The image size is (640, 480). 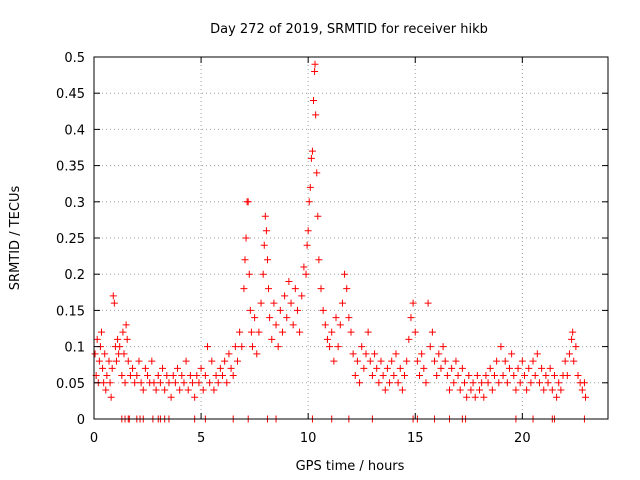 What do you see at coordinates (70, 167) in the screenshot?
I see `y-tick-label: 0.35` at bounding box center [70, 167].